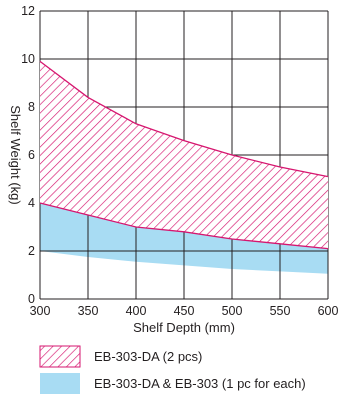 Image resolution: width=339 pixels, height=398 pixels. Describe the element at coordinates (136, 311) in the screenshot. I see `x-tick-label-400: 400` at that location.